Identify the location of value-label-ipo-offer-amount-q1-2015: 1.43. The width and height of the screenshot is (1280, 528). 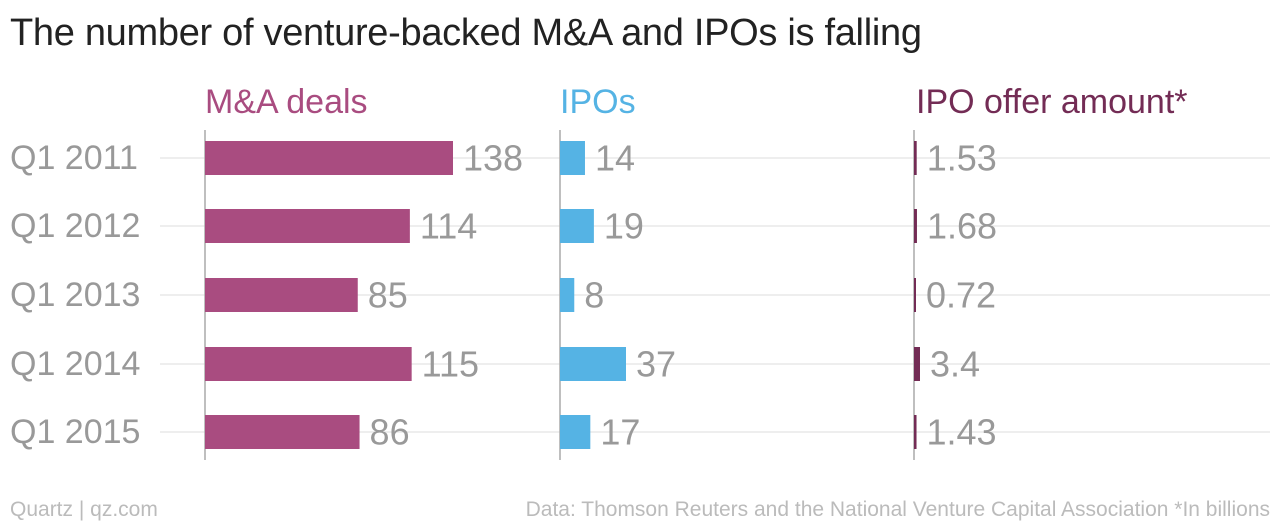
(962, 432).